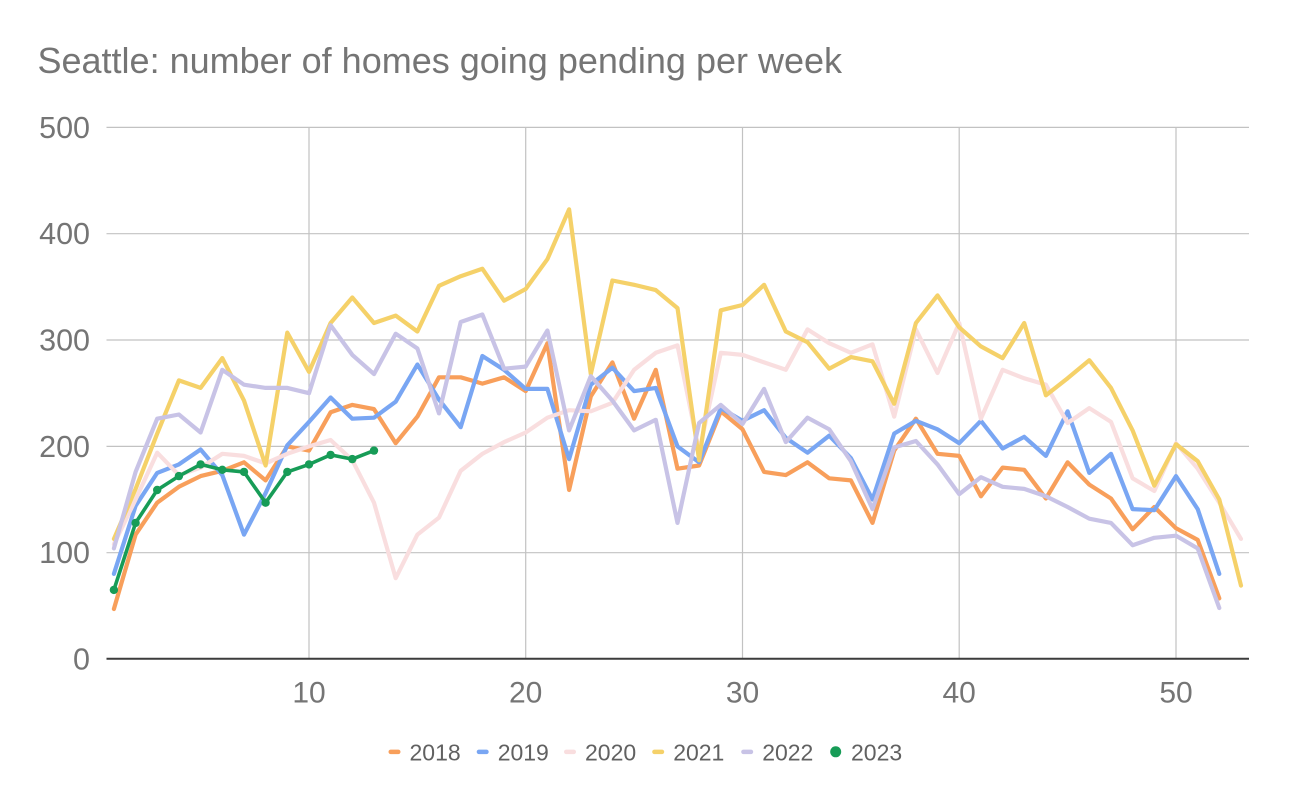 Image resolution: width=1289 pixels, height=807 pixels. Describe the element at coordinates (523, 753) in the screenshot. I see `svg-text: 2019` at that location.